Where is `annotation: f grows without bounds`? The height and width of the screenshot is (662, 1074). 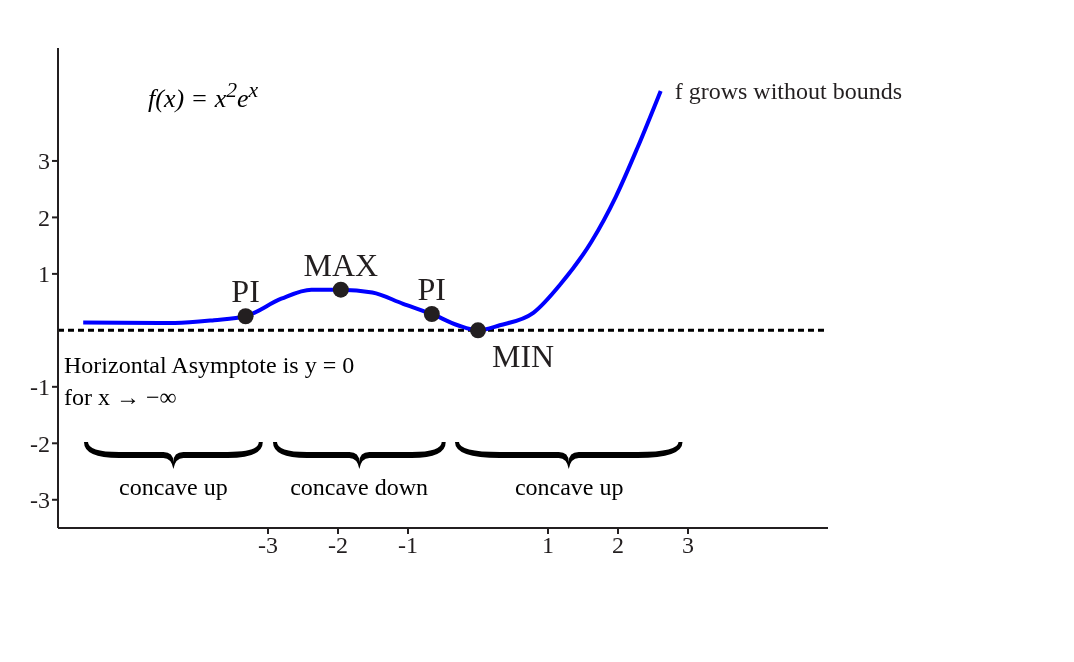 annotation: f grows without bounds is located at coordinates (788, 91).